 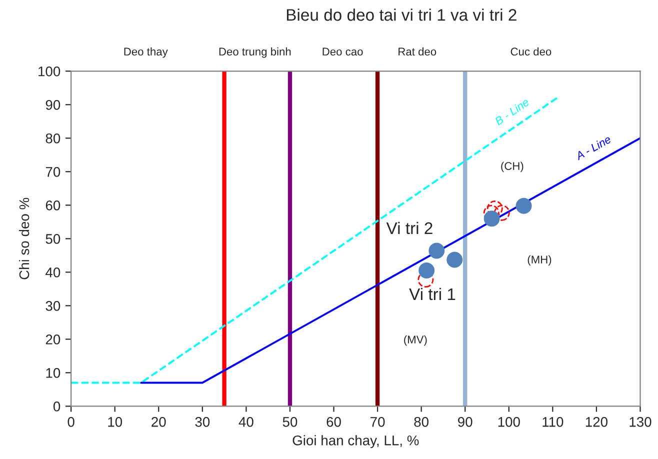 I want to click on text: Cuc deo, so click(x=531, y=51).